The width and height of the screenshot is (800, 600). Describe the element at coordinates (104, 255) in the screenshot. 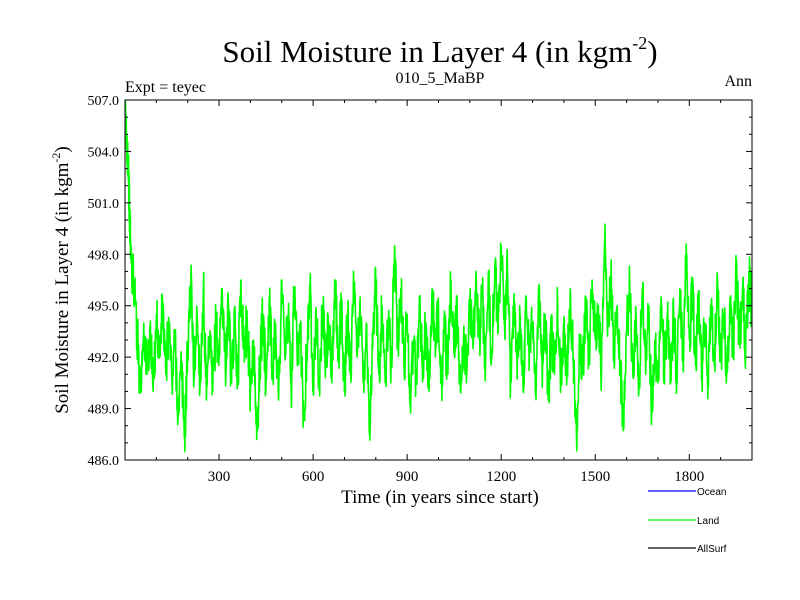

I see `y-tick-label: 498.0` at that location.